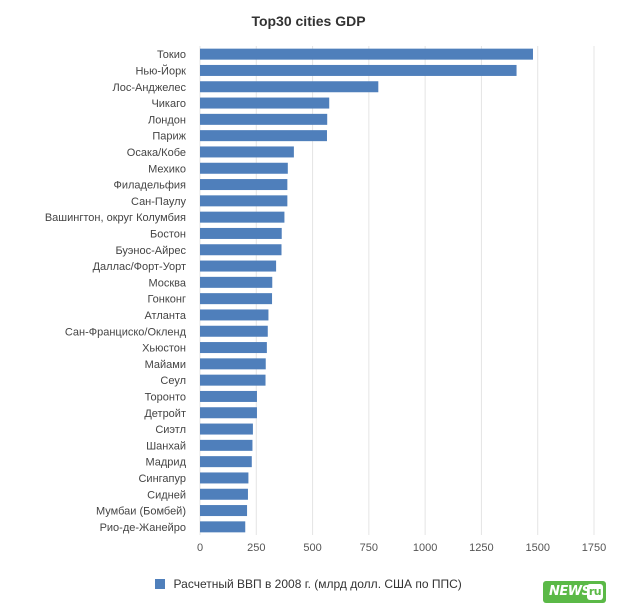  I want to click on category-label: Торонто, so click(165, 397).